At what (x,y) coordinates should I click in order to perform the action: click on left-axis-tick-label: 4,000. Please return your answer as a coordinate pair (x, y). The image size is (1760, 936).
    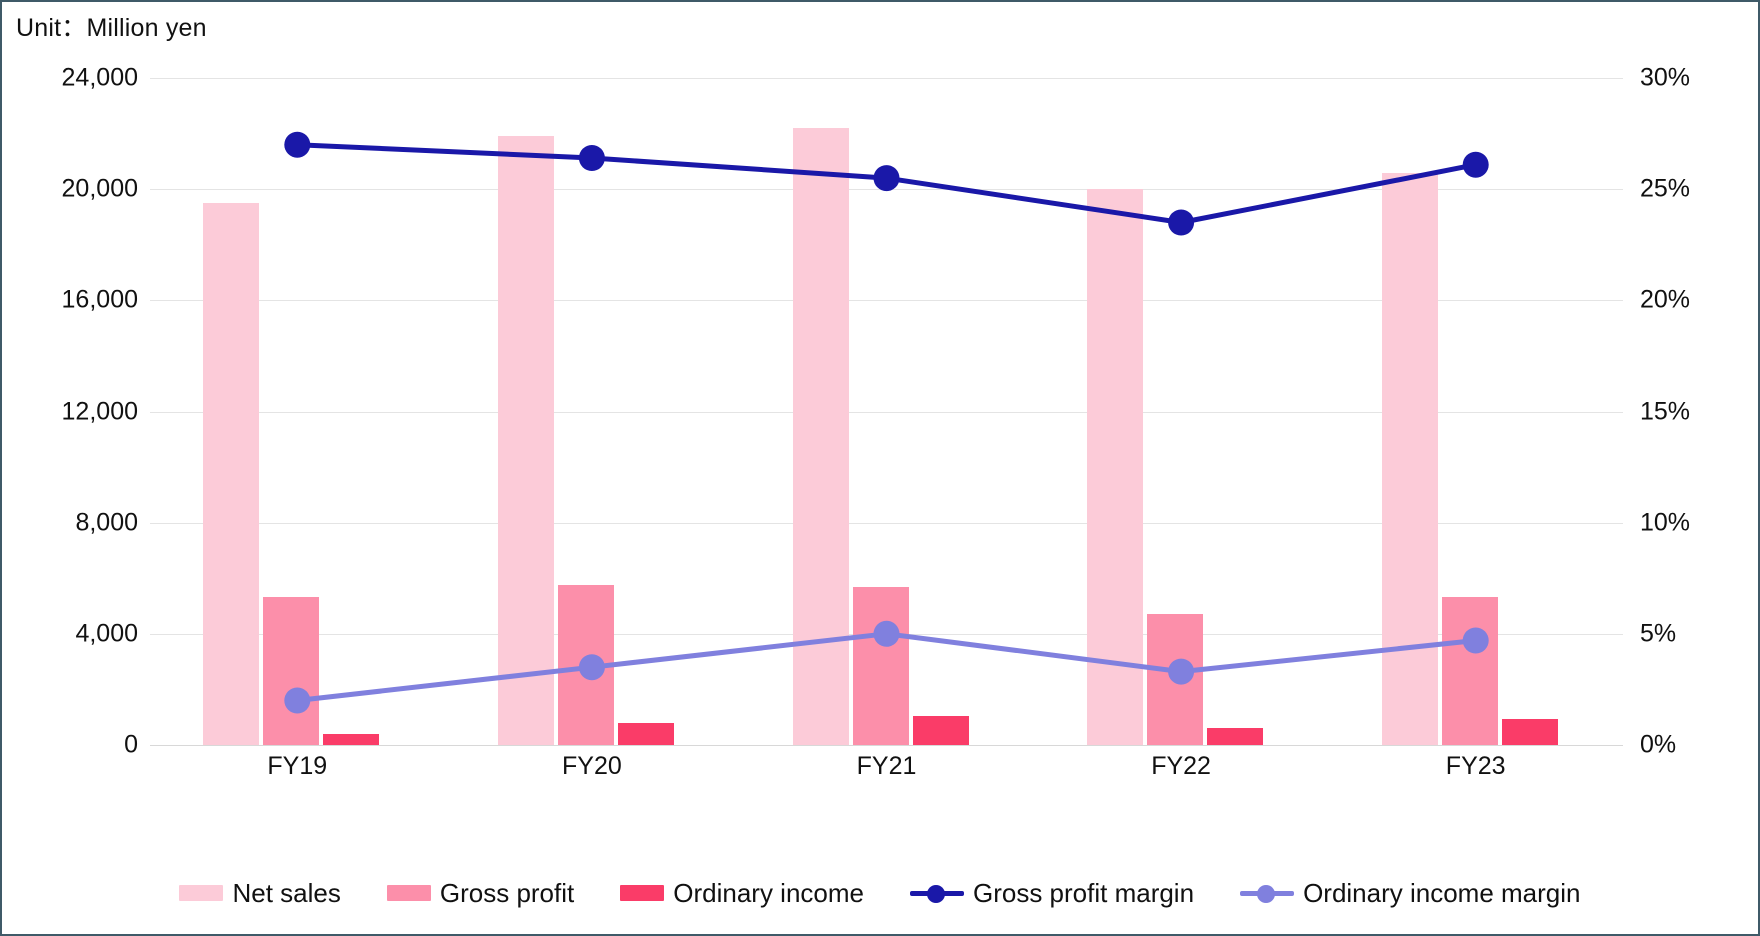
    Looking at the image, I should click on (106, 633).